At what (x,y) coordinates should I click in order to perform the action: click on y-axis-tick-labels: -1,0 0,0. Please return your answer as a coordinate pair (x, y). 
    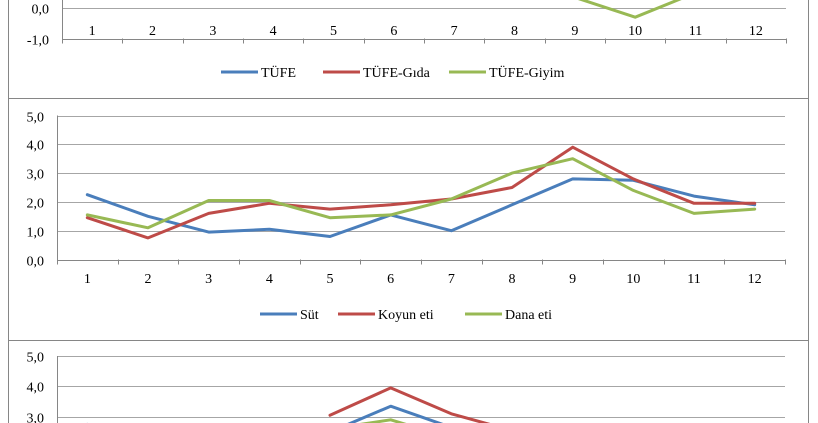
    Looking at the image, I should click on (38, 26).